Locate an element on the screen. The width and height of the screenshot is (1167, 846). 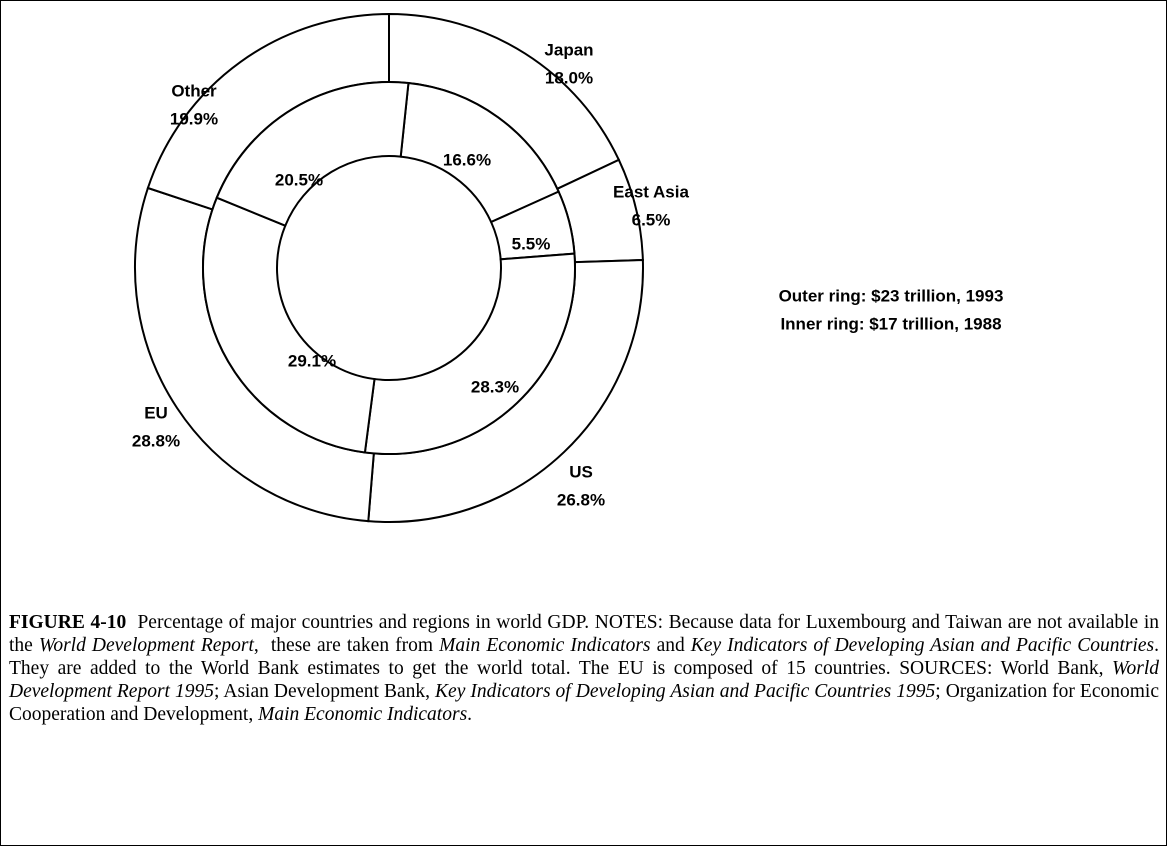
category-label: Japan is located at coordinates (568, 49).